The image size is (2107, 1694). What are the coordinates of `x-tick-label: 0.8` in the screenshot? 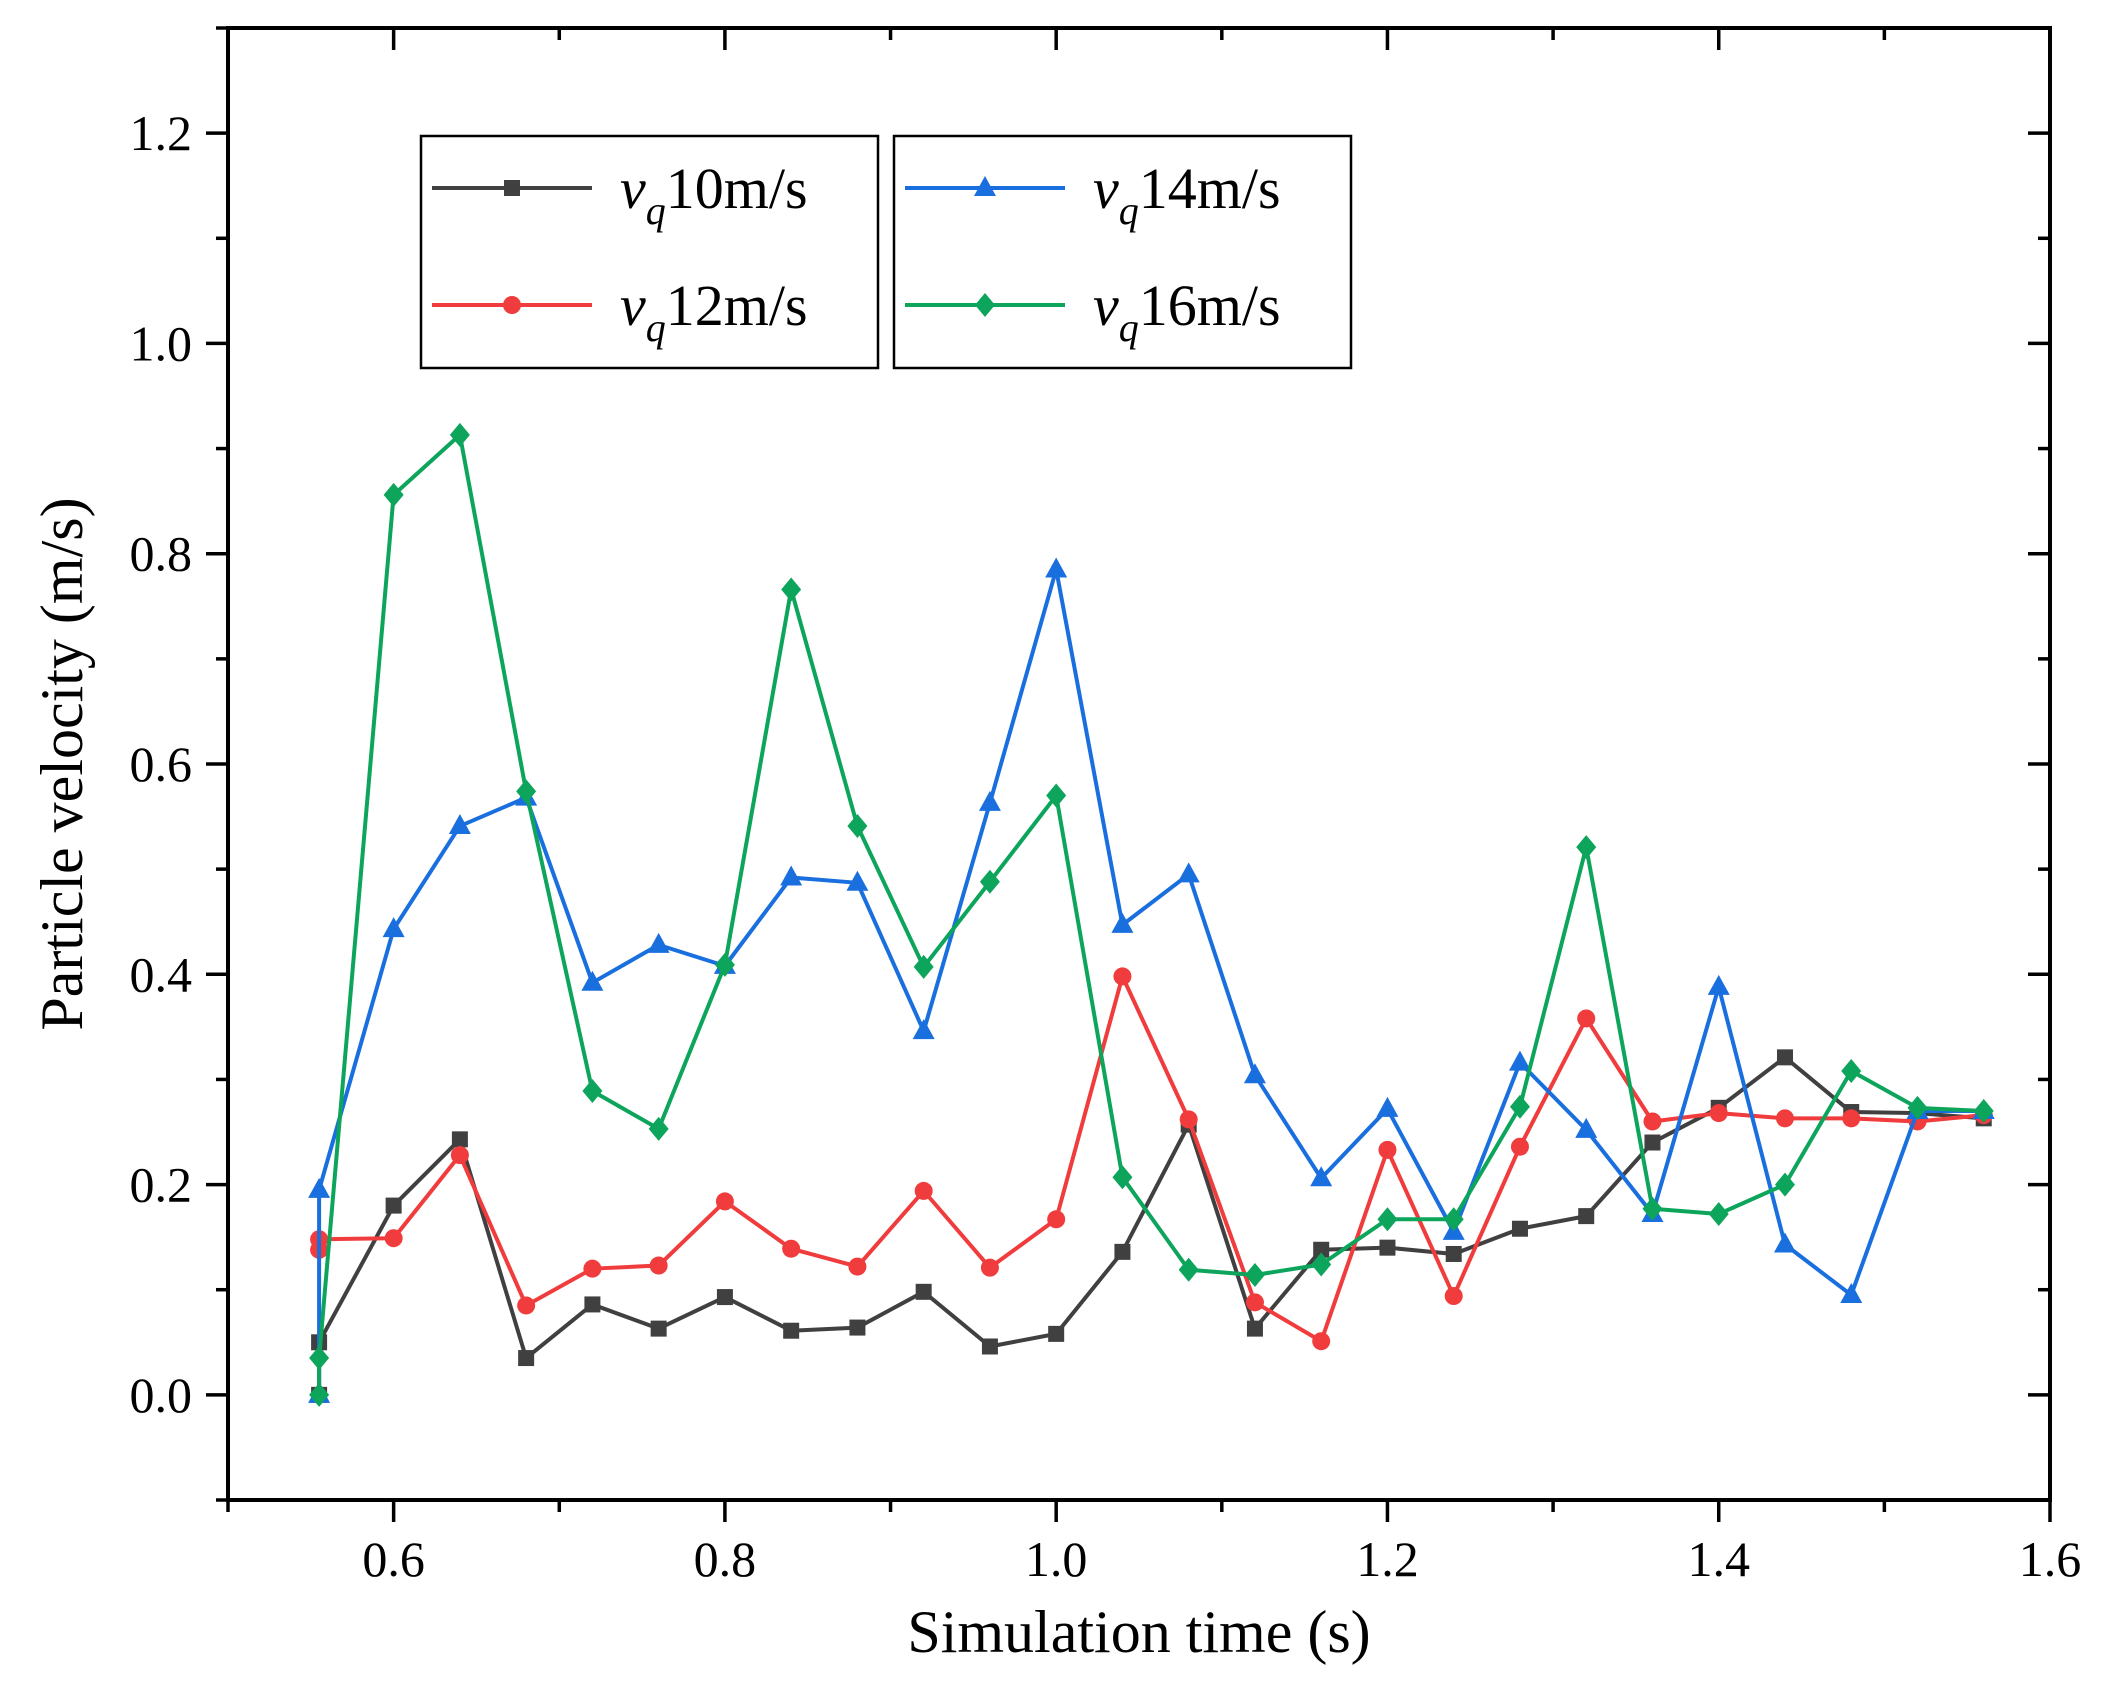 It's located at (725, 1559).